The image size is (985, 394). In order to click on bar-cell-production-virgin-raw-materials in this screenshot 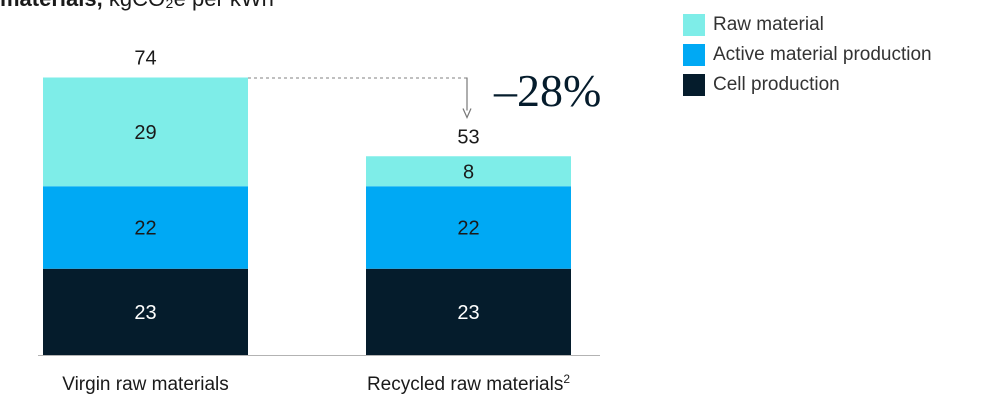, I will do `click(145, 311)`.